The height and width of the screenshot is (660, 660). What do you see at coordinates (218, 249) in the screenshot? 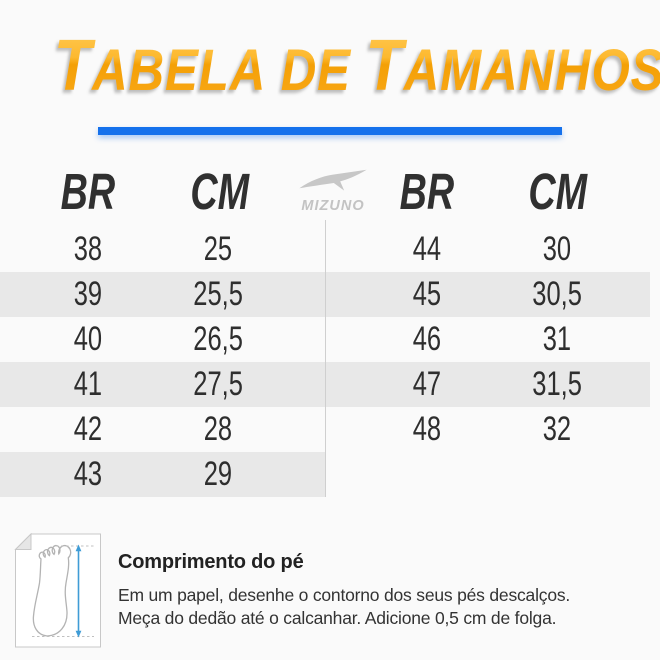
I see `cm-value: 25` at bounding box center [218, 249].